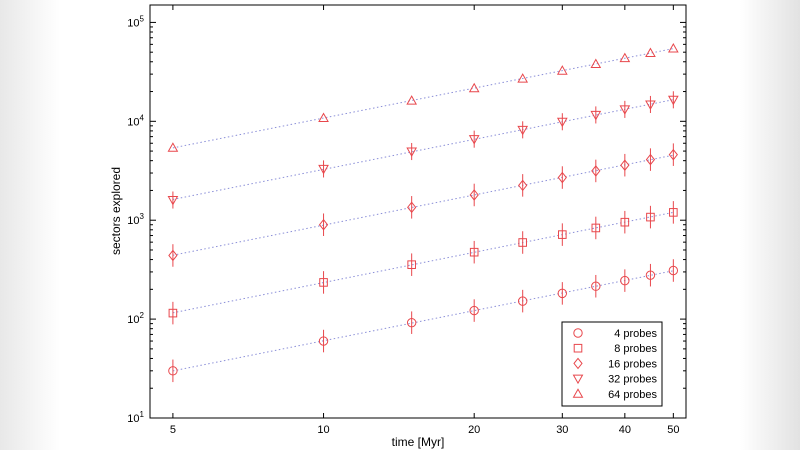 The width and height of the screenshot is (800, 450). I want to click on x-tick-label: 30, so click(562, 430).